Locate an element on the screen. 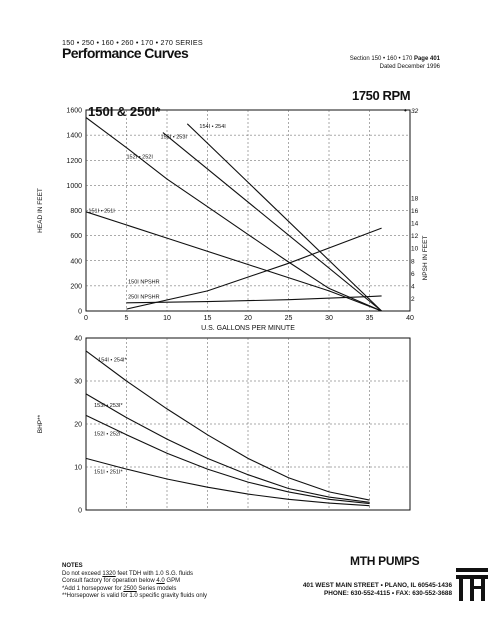 Image resolution: width=495 pixels, height=640 pixels. note-3-c: Series models is located at coordinates (157, 588).